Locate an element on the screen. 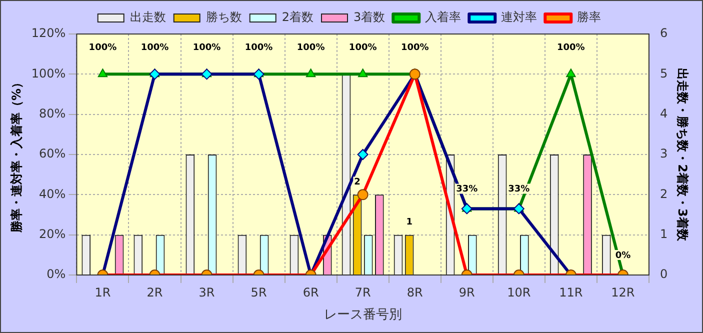  y-tick-label: 80% is located at coordinates (52, 113).